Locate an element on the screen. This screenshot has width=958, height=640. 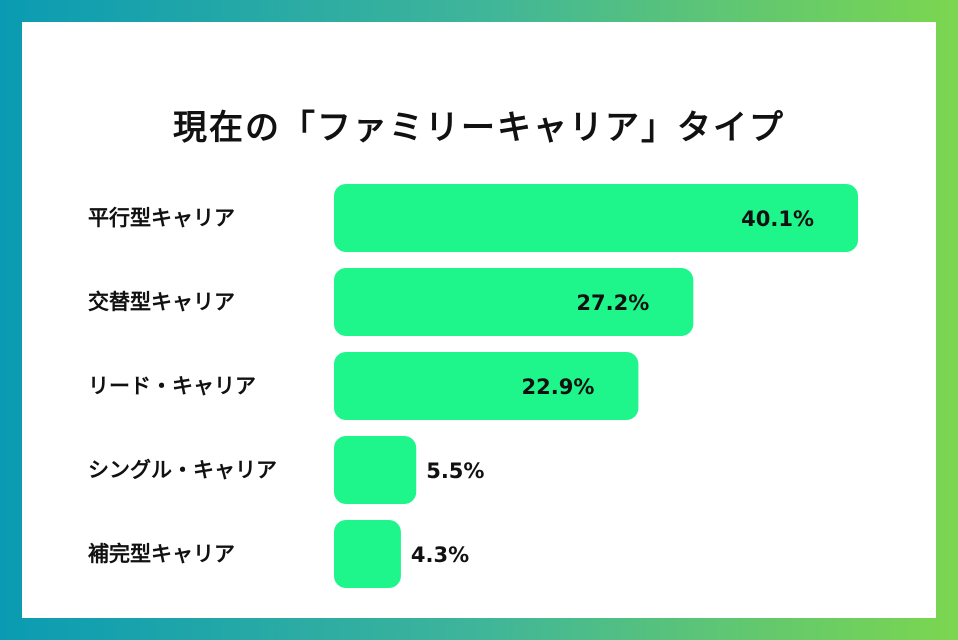
category-label-1: 平行型キャリア is located at coordinates (161, 218).